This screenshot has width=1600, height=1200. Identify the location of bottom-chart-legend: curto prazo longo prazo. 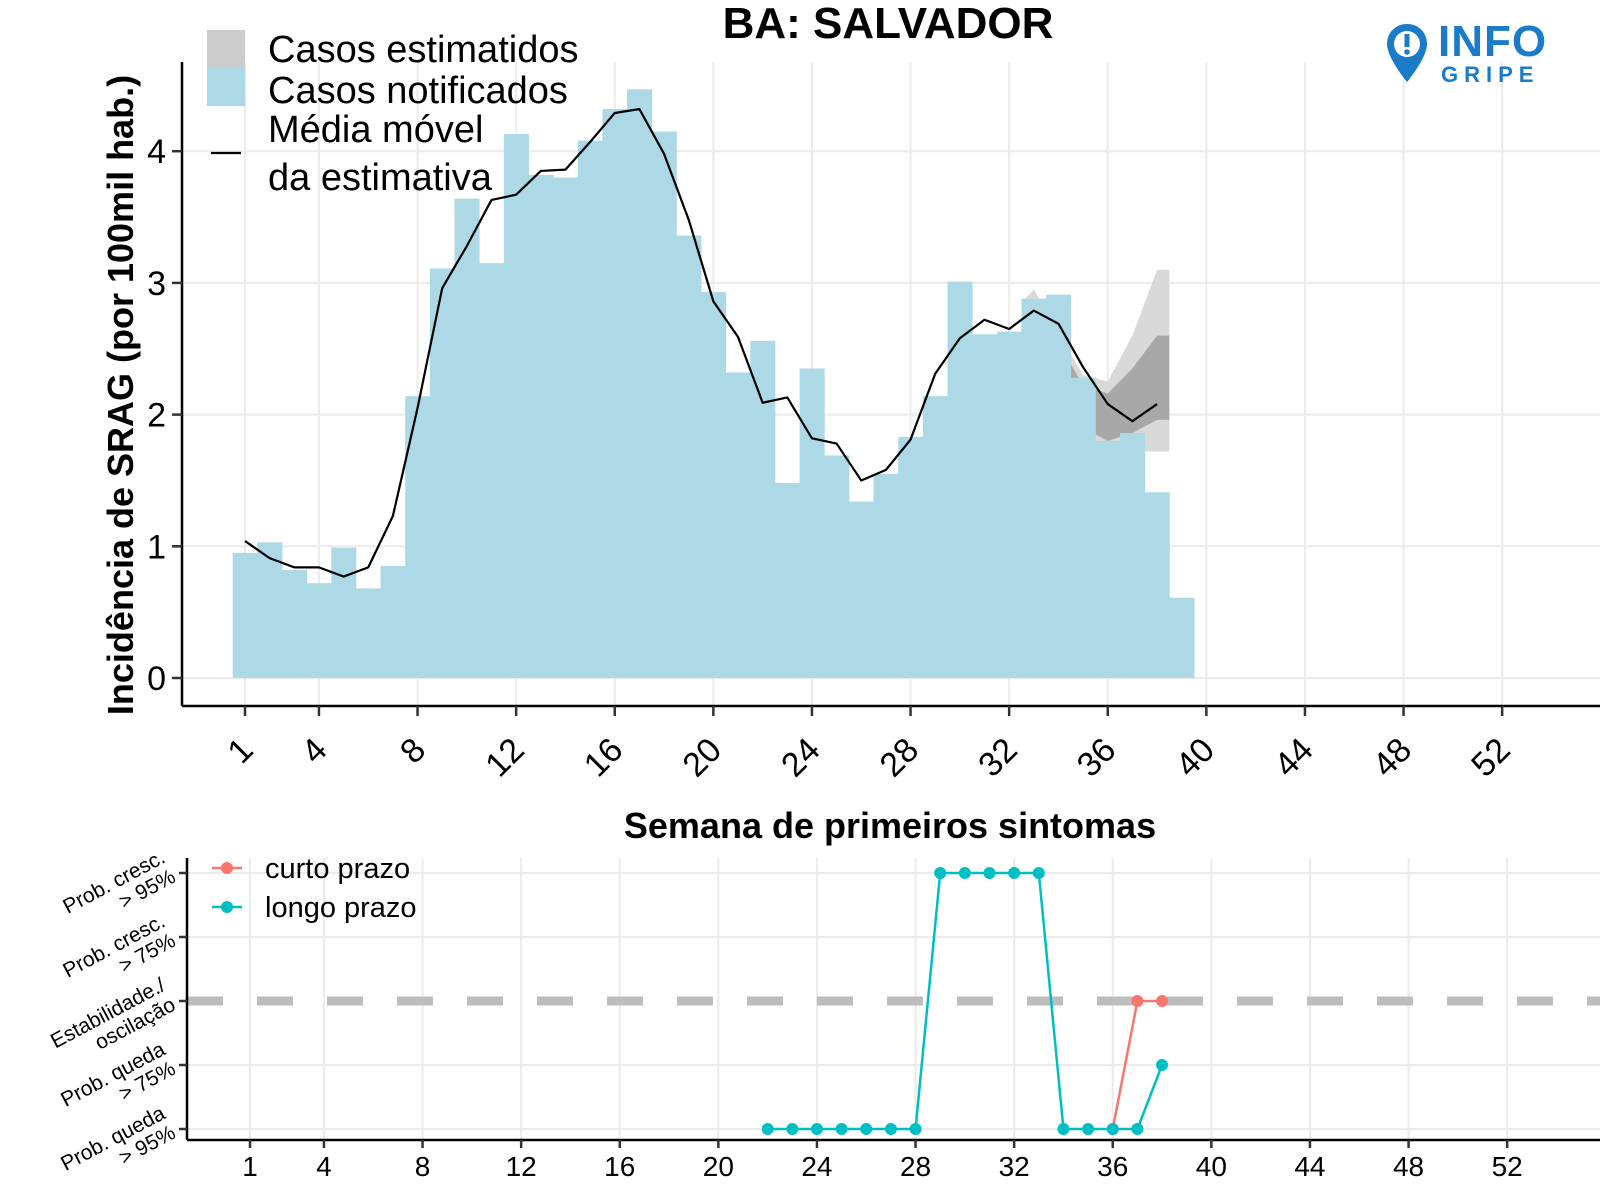
(314, 888).